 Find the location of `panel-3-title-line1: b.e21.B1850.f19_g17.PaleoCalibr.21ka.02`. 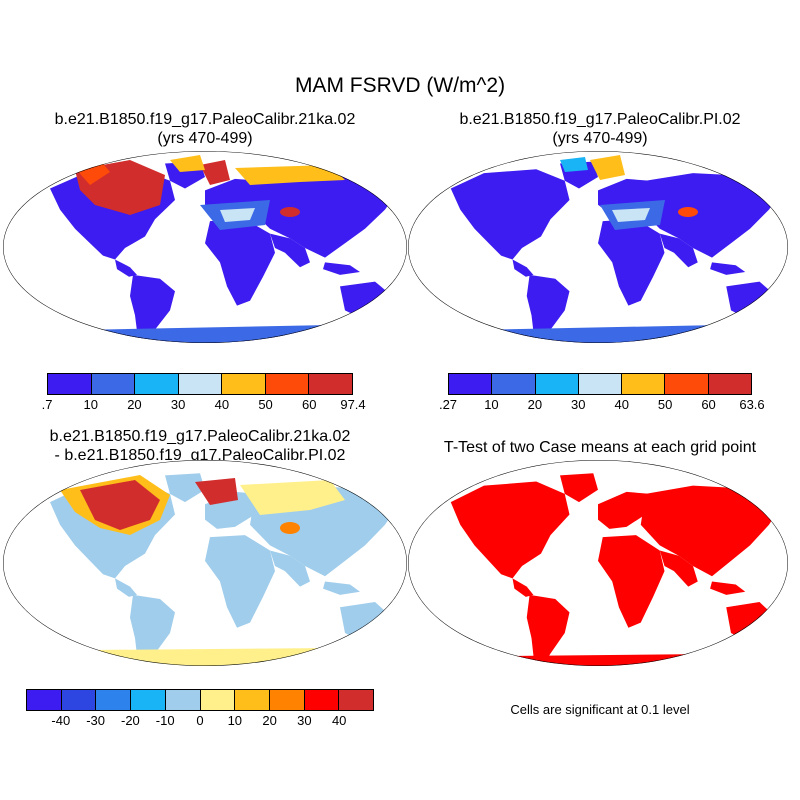

panel-3-title-line1: b.e21.B1850.f19_g17.PaleoCalibr.21ka.02 is located at coordinates (200, 436).